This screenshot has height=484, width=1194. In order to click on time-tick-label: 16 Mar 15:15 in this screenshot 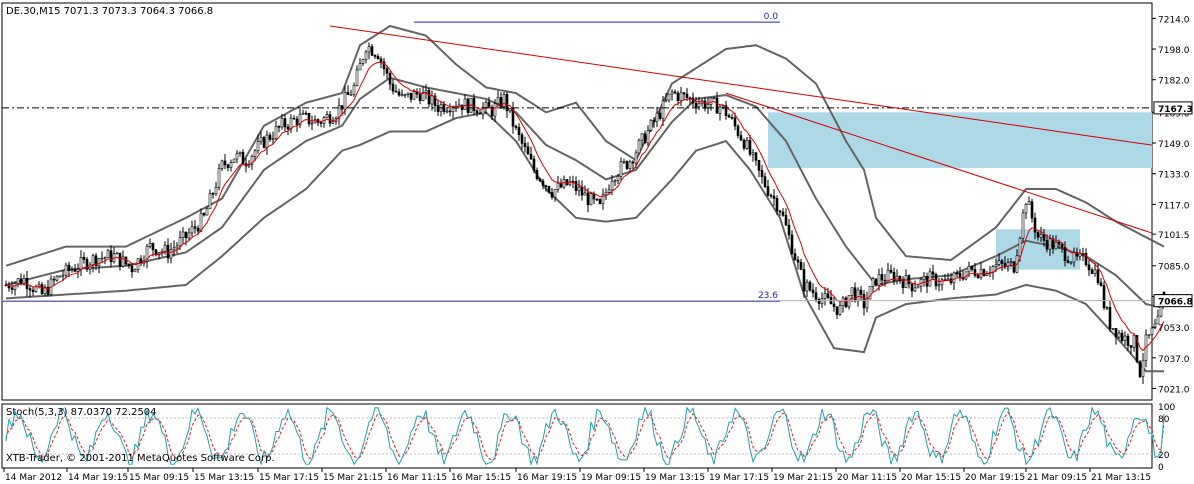, I will do `click(481, 478)`.